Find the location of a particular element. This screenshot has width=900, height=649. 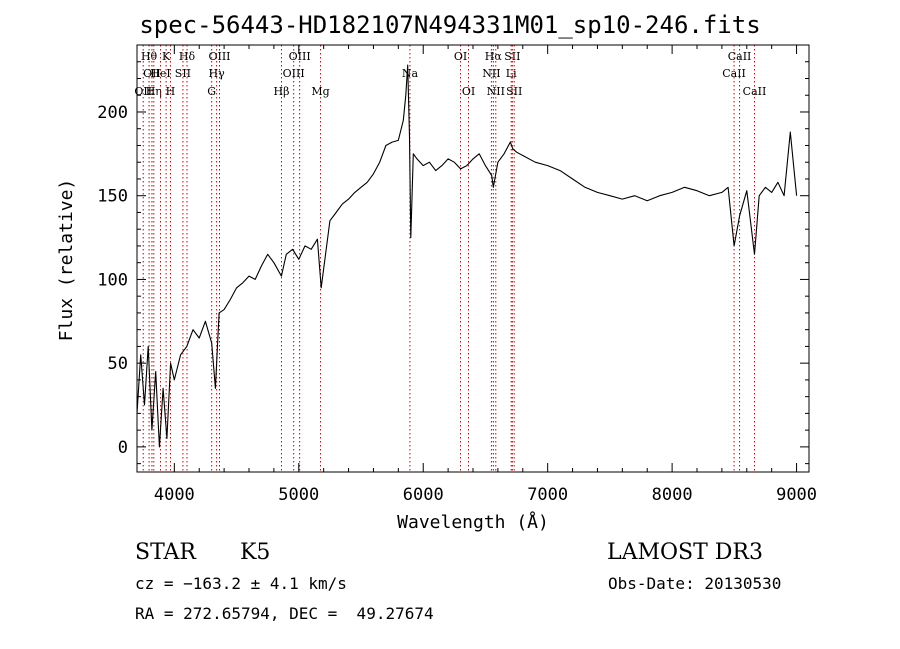

x-tick-label: 7000 is located at coordinates (547, 495).